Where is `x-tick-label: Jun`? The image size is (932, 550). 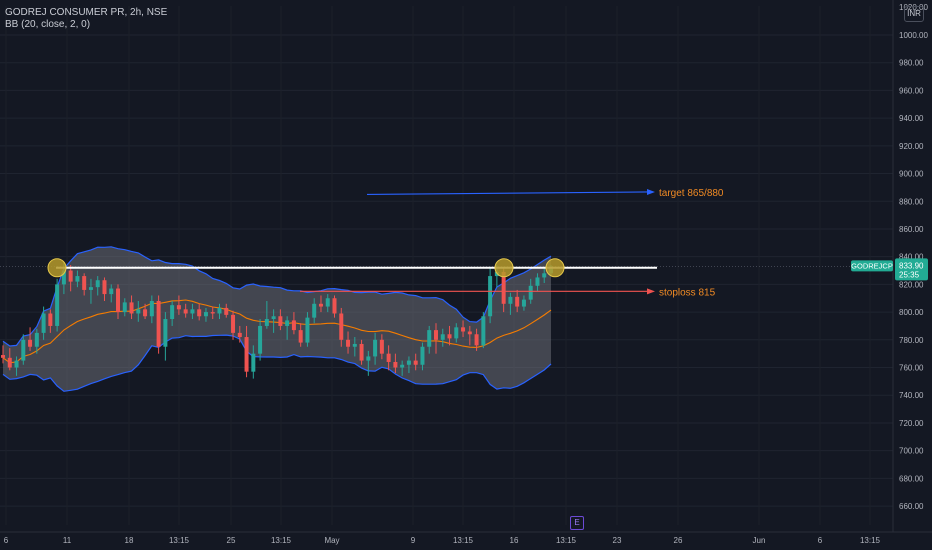
x-tick-label: Jun is located at coordinates (759, 540).